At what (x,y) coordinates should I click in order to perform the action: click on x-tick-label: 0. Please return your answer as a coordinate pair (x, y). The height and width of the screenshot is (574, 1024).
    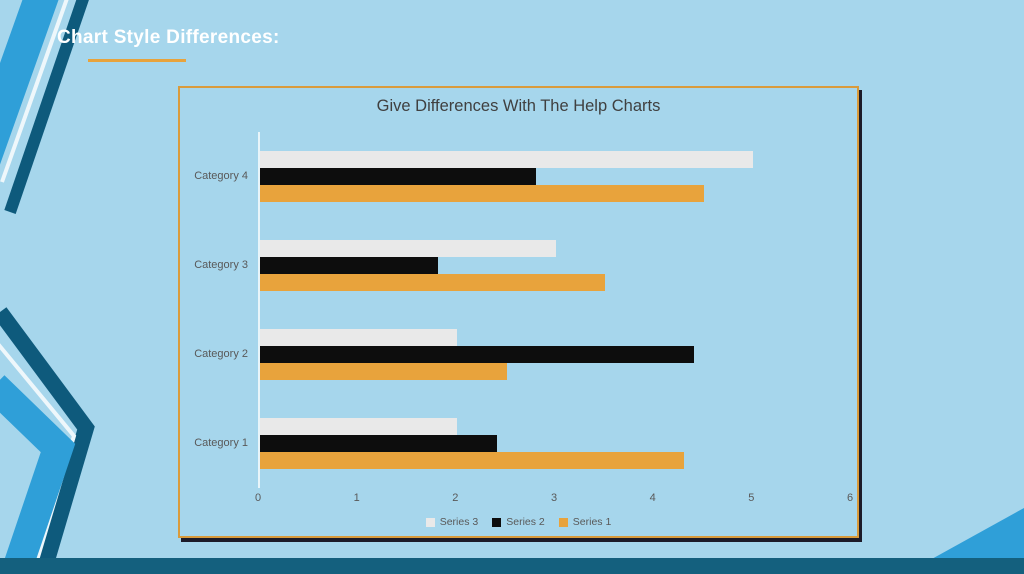
    Looking at the image, I should click on (258, 498).